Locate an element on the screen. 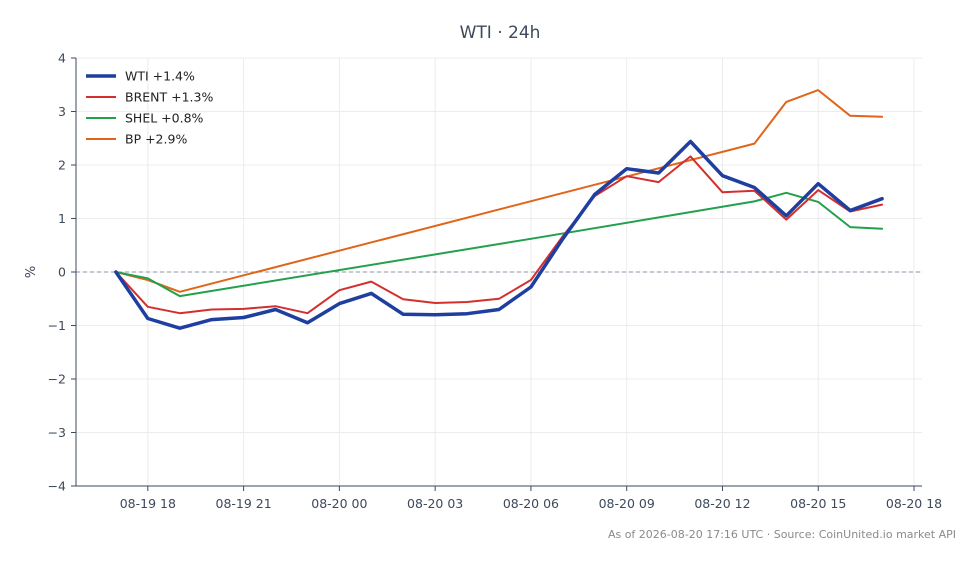 This screenshot has width=980, height=564. y-tick-label: 4 is located at coordinates (62, 58).